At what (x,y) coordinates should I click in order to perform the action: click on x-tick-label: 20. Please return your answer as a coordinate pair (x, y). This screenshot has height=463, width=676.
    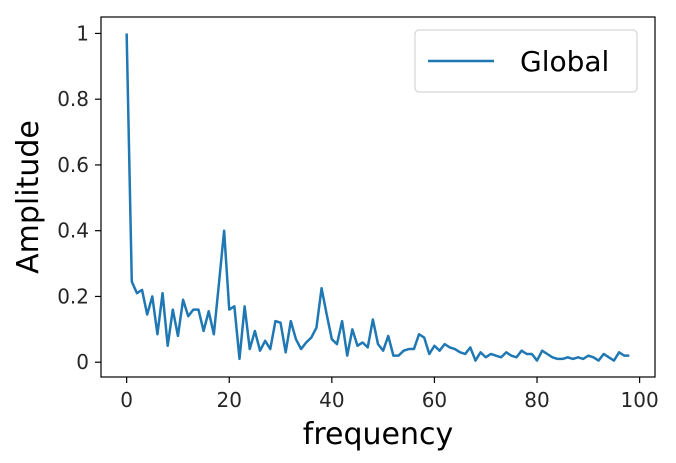
    Looking at the image, I should click on (229, 400).